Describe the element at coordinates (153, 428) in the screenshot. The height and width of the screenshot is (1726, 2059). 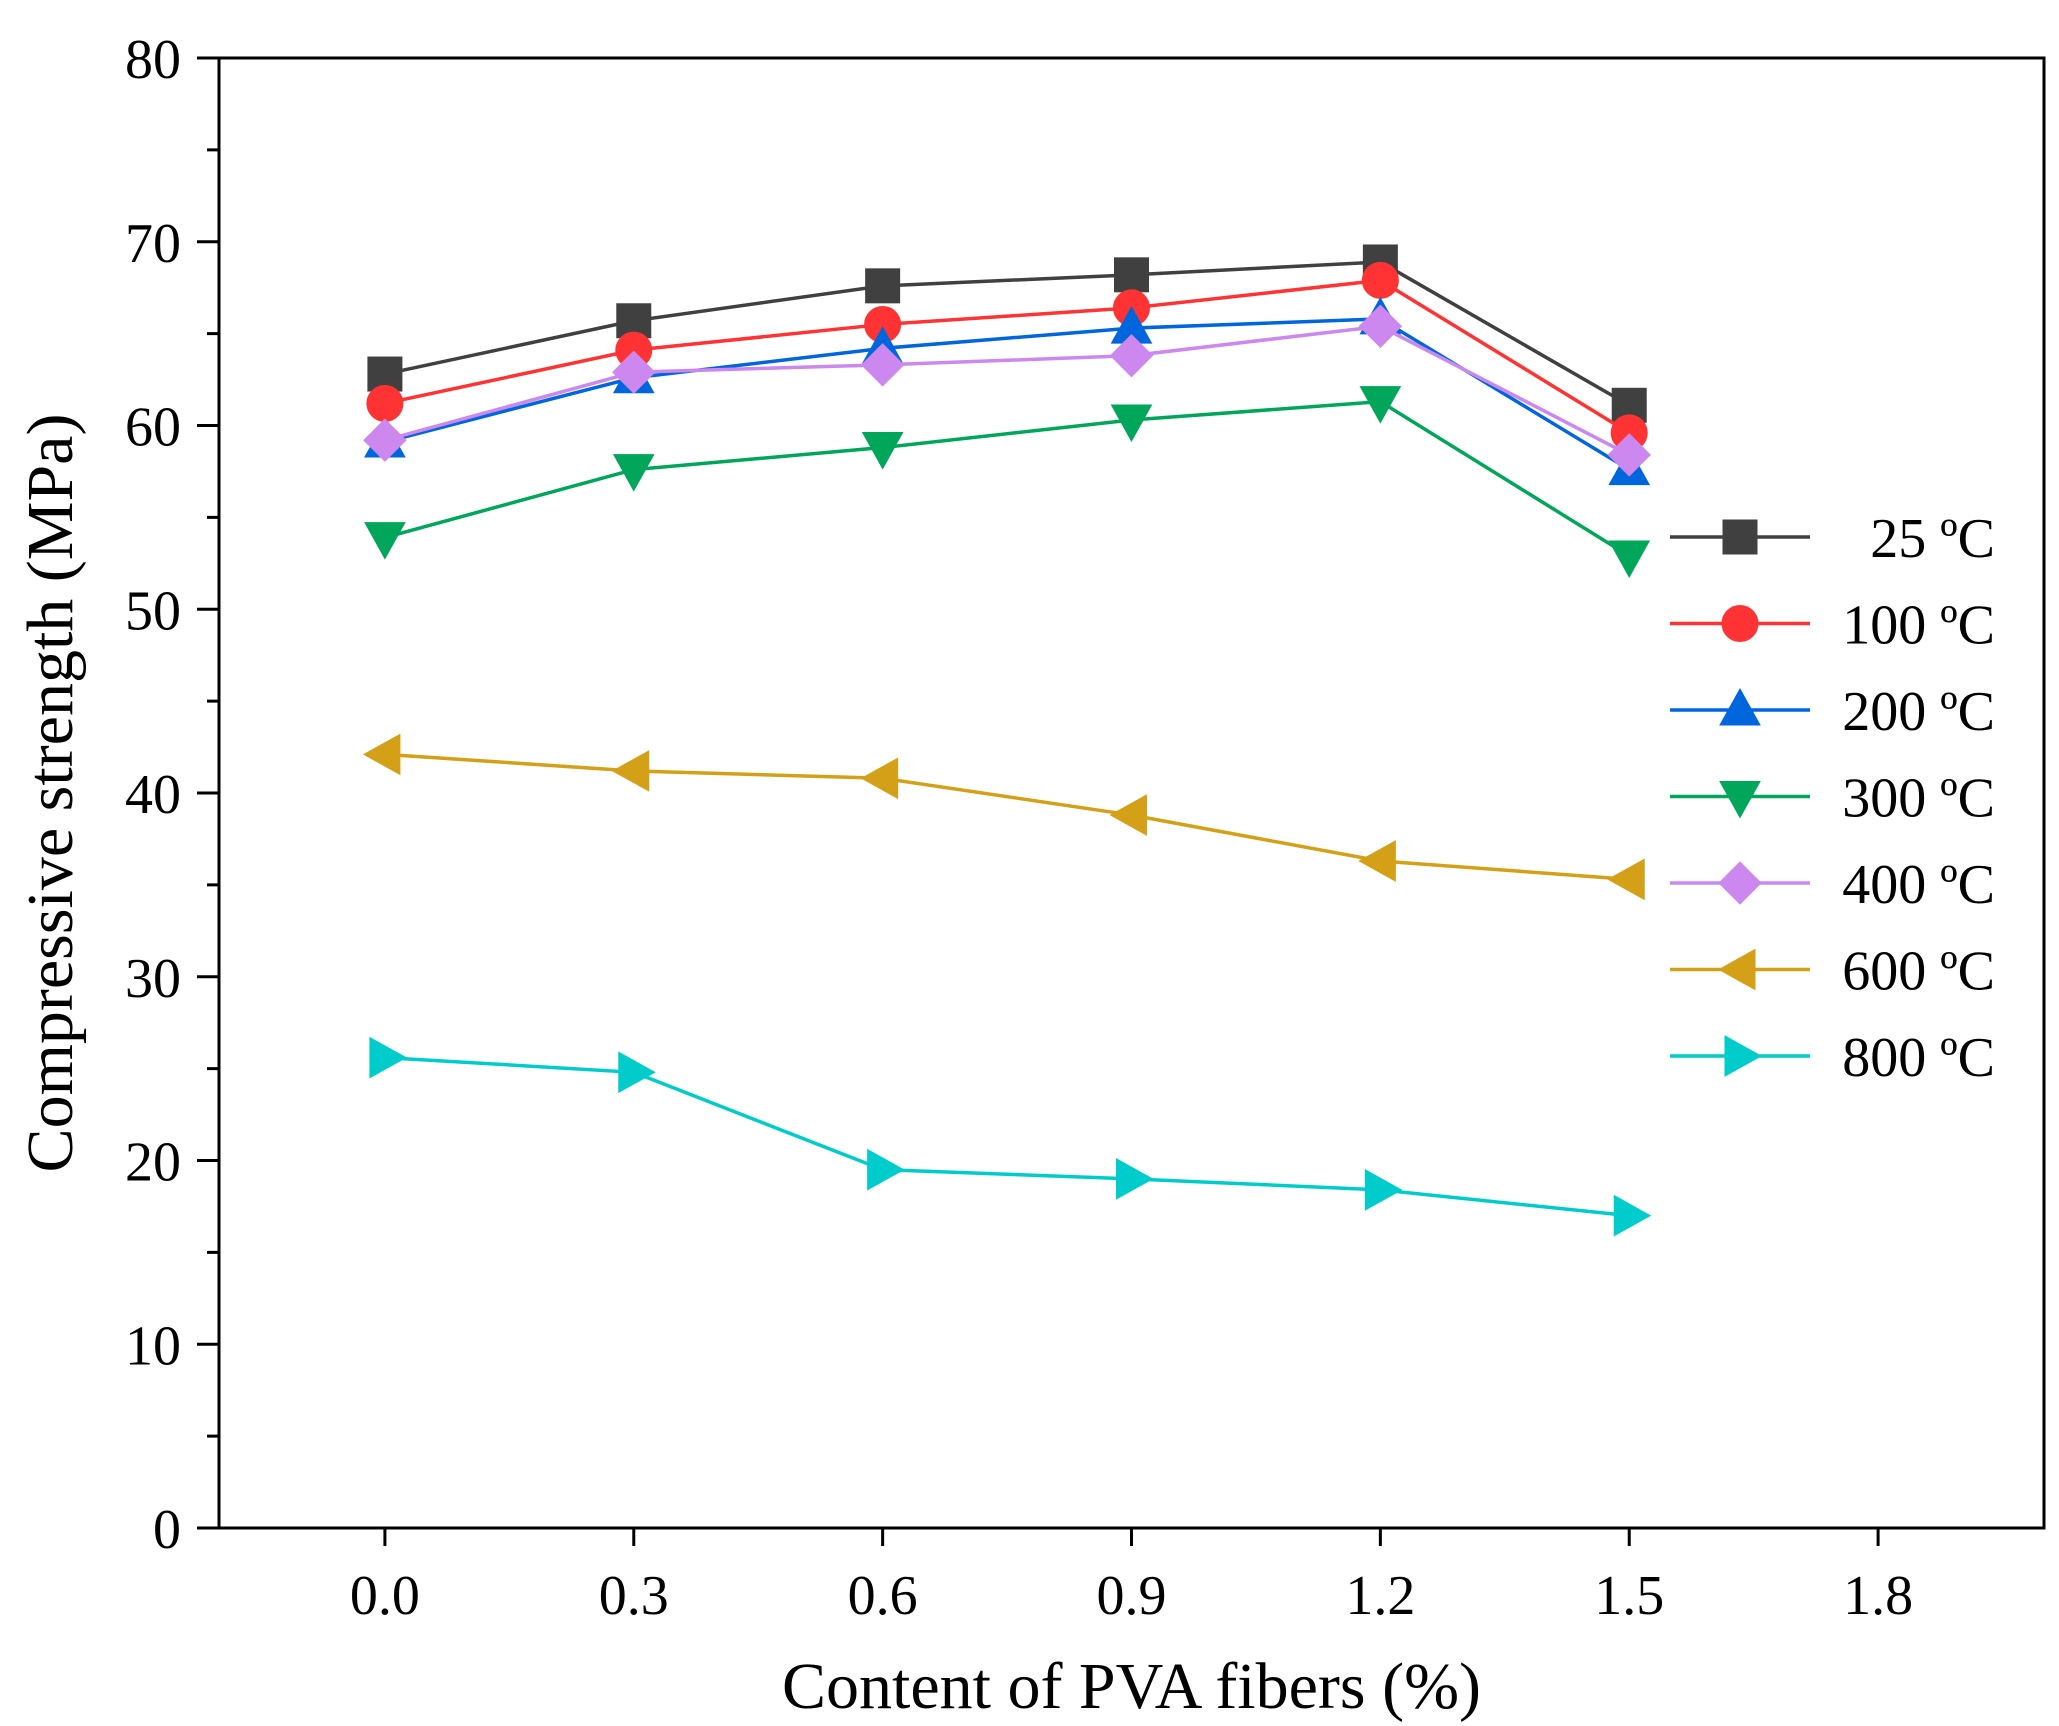
I see `y-tick-label: 60` at that location.